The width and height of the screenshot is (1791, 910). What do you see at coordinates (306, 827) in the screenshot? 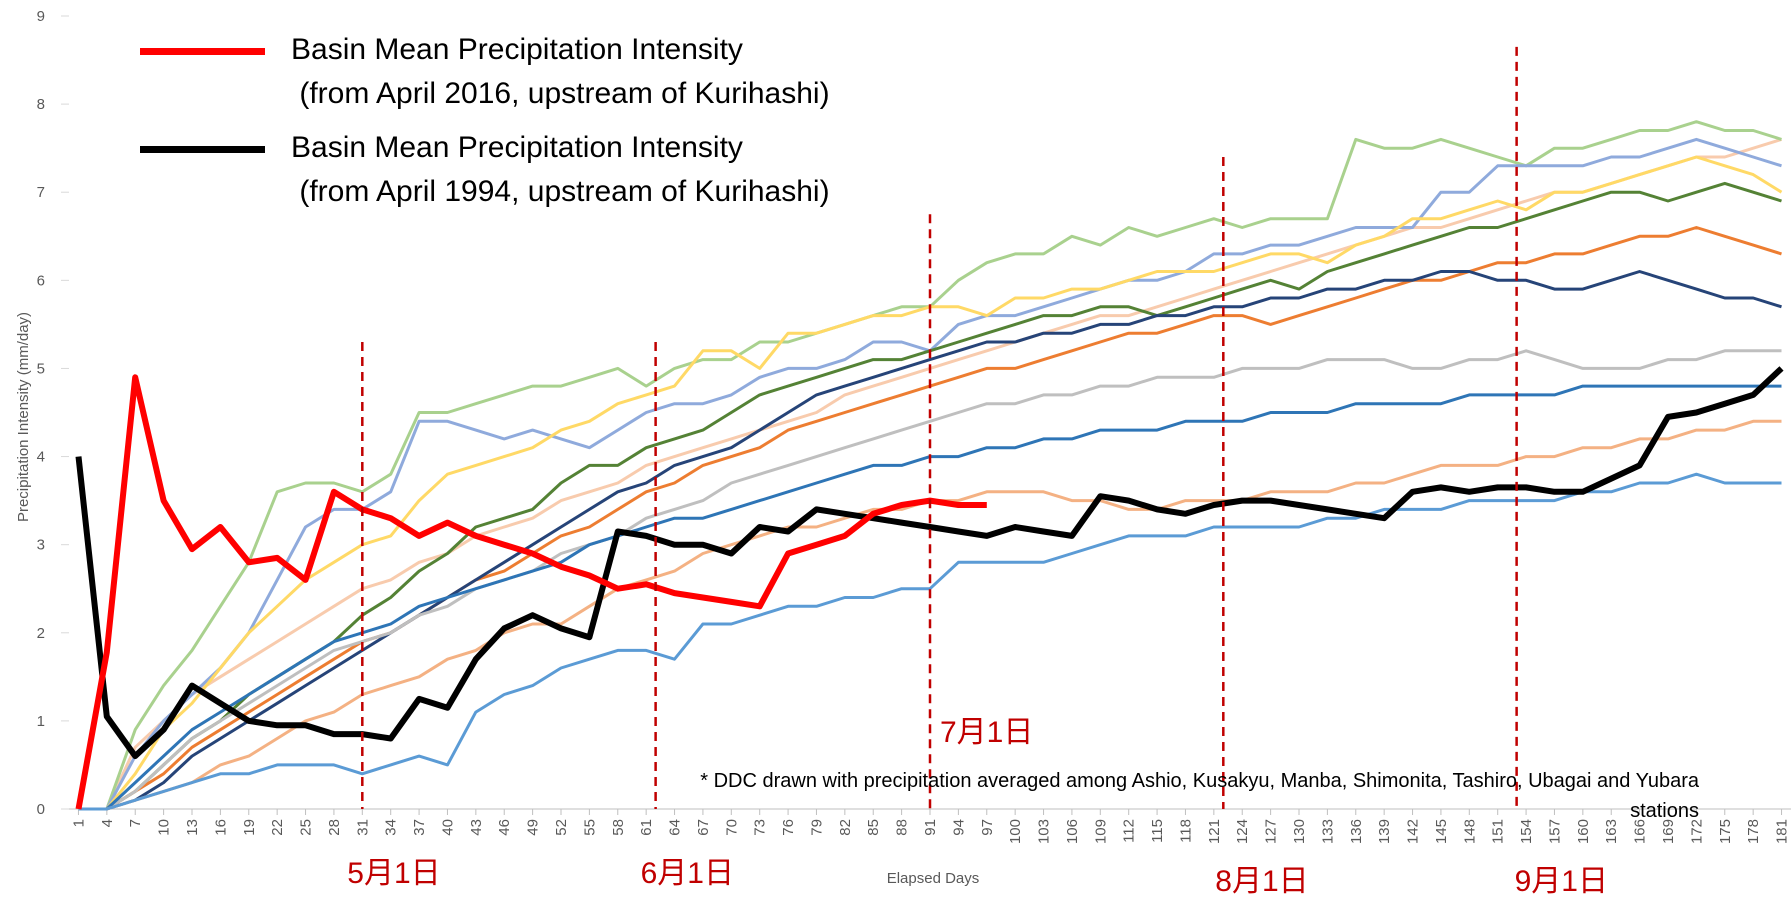
I see `x-tick-label: 25` at bounding box center [306, 827].